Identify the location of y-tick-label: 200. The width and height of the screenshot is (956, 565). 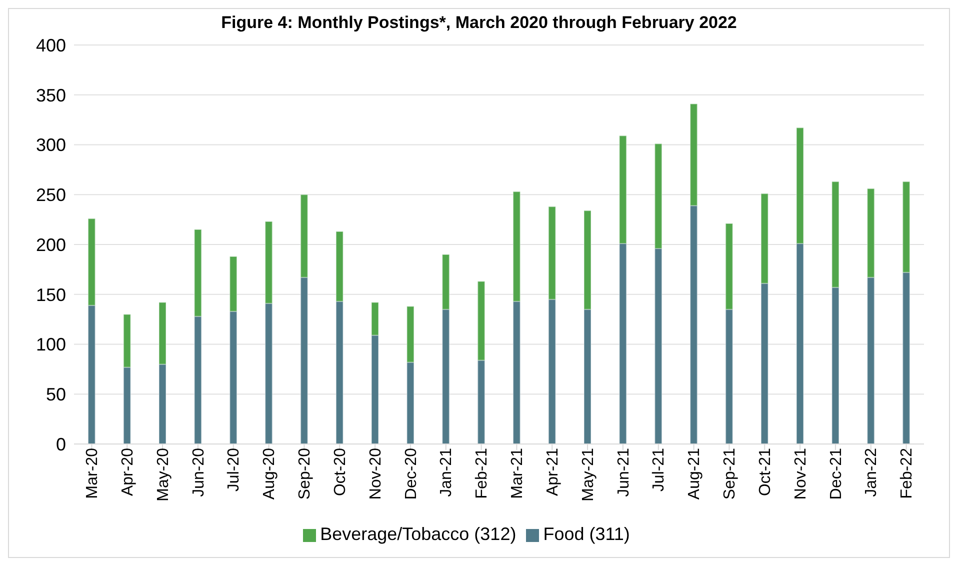
(51, 244).